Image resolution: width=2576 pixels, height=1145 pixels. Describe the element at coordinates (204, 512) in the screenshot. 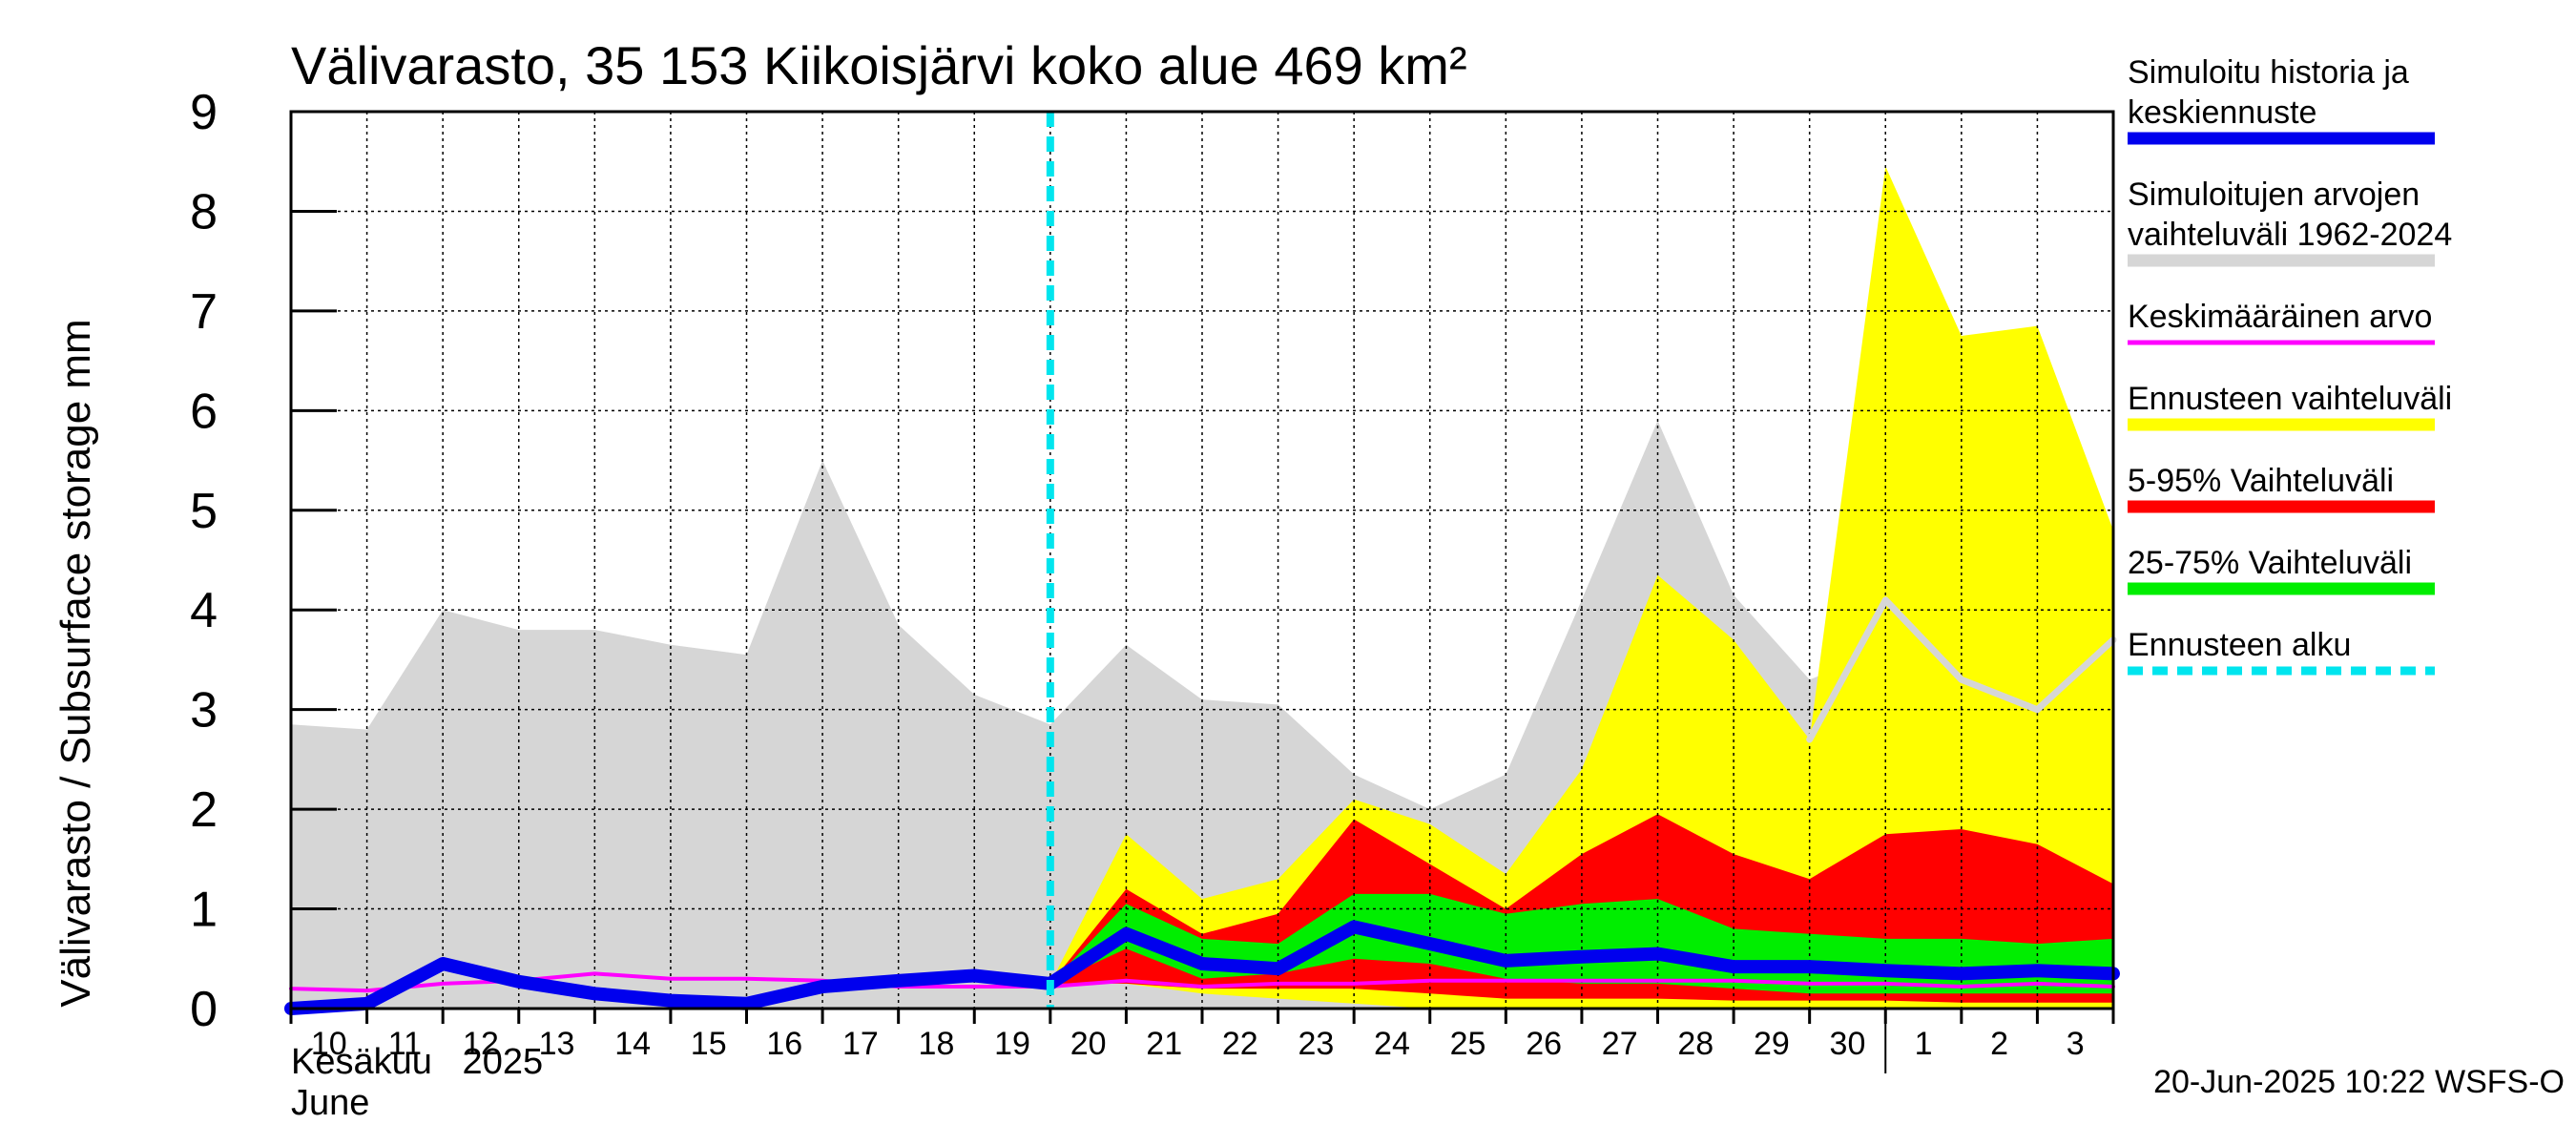

I see `y-tick-label: 5` at that location.